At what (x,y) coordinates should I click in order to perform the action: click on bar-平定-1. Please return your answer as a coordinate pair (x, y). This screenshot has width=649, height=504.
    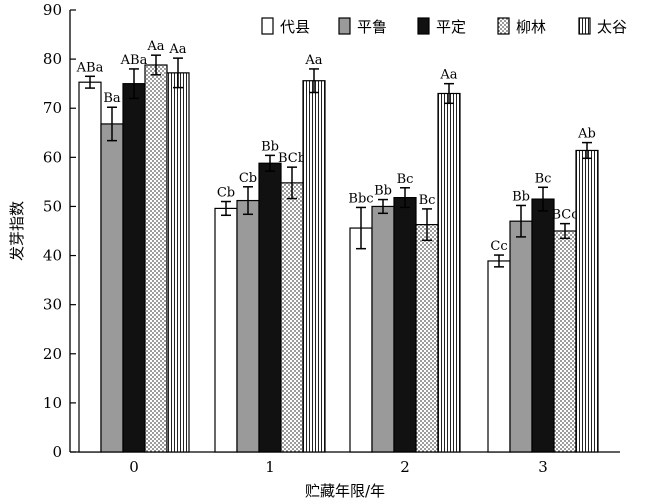
    Looking at the image, I should click on (270, 307).